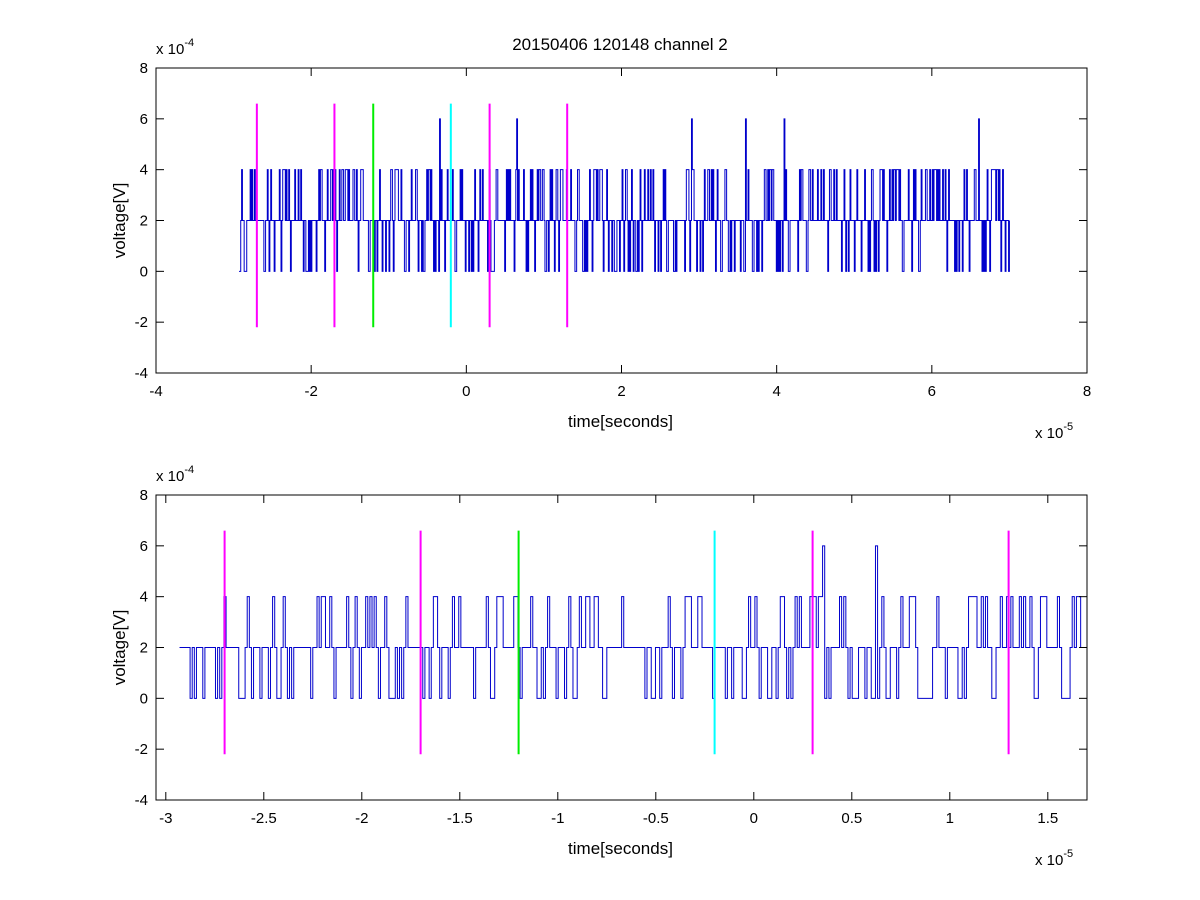 The width and height of the screenshot is (1200, 900). What do you see at coordinates (932, 391) in the screenshot?
I see `x-tick-label: 6` at bounding box center [932, 391].